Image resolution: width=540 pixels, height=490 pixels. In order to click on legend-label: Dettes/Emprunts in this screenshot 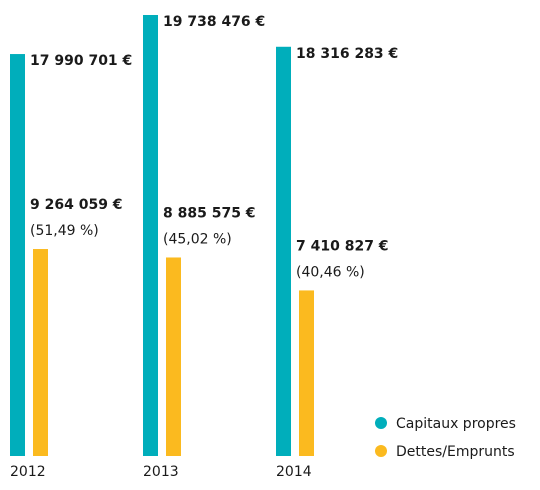, I will do `click(455, 452)`.